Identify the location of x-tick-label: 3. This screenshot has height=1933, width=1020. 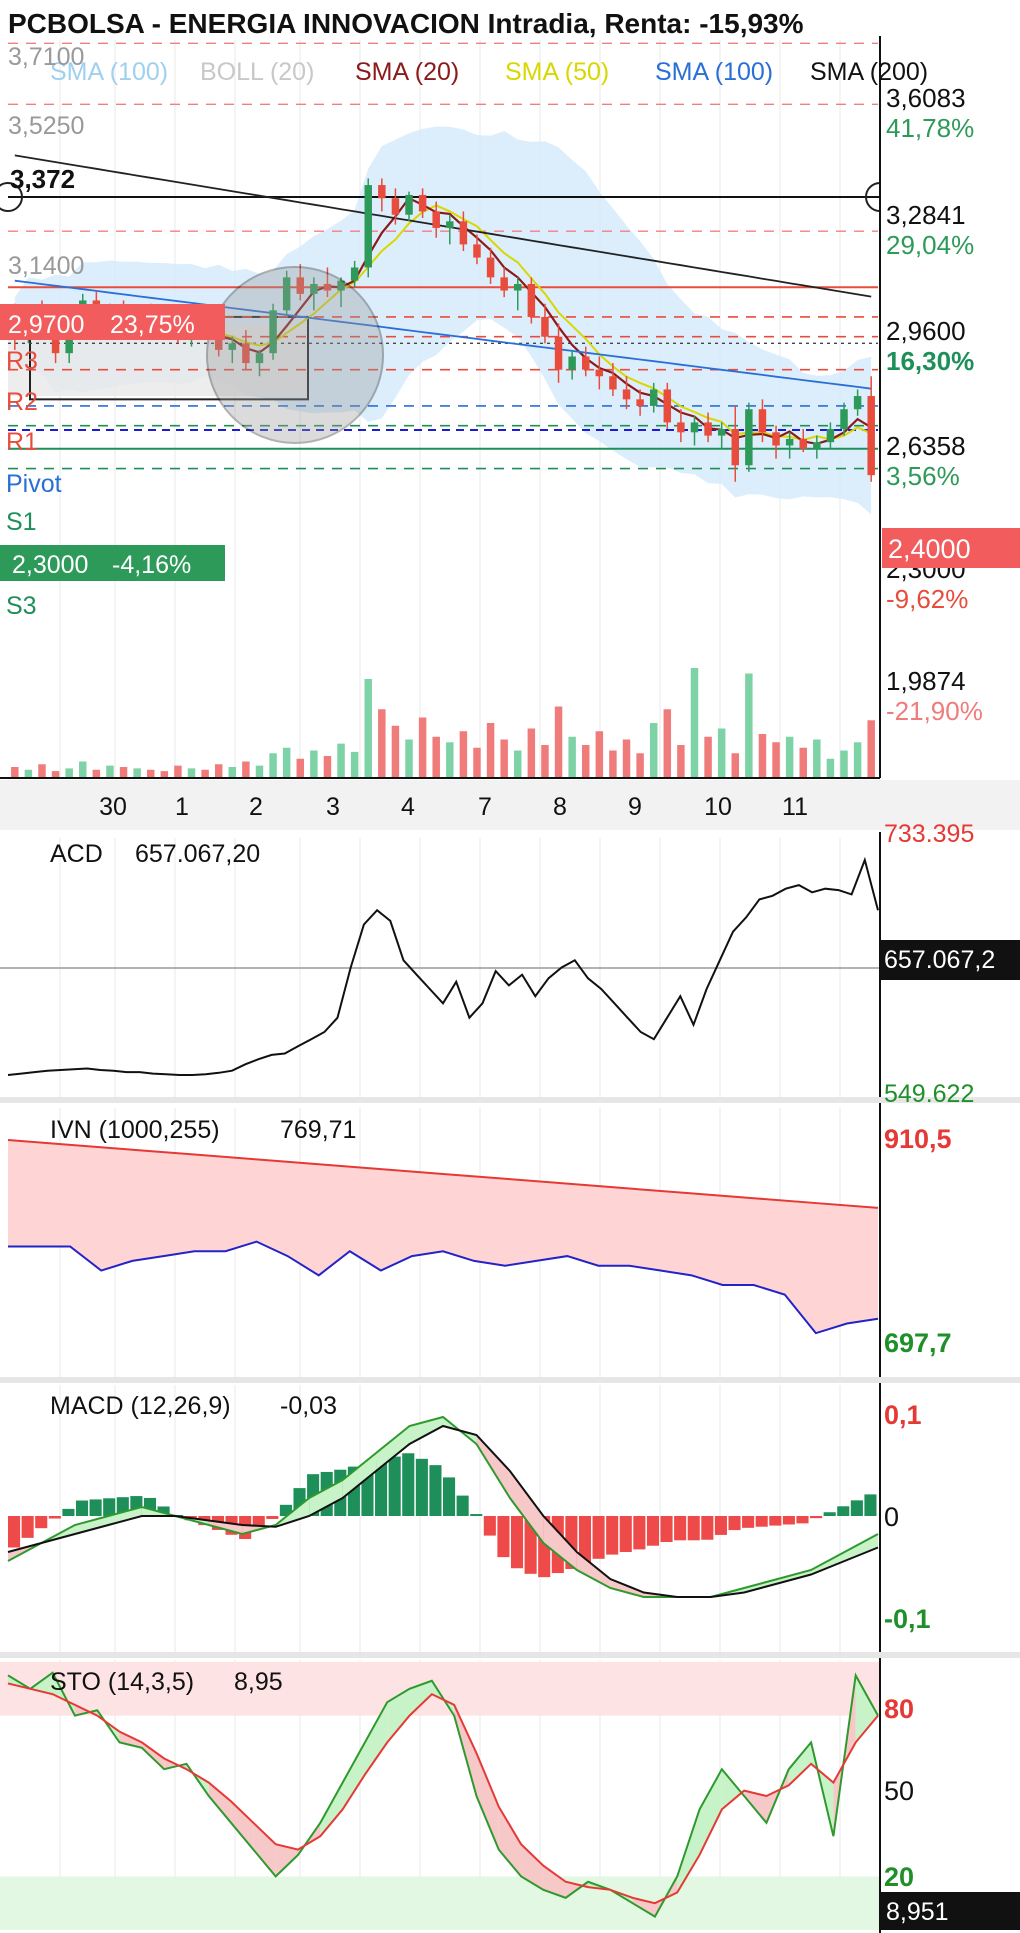
(333, 807).